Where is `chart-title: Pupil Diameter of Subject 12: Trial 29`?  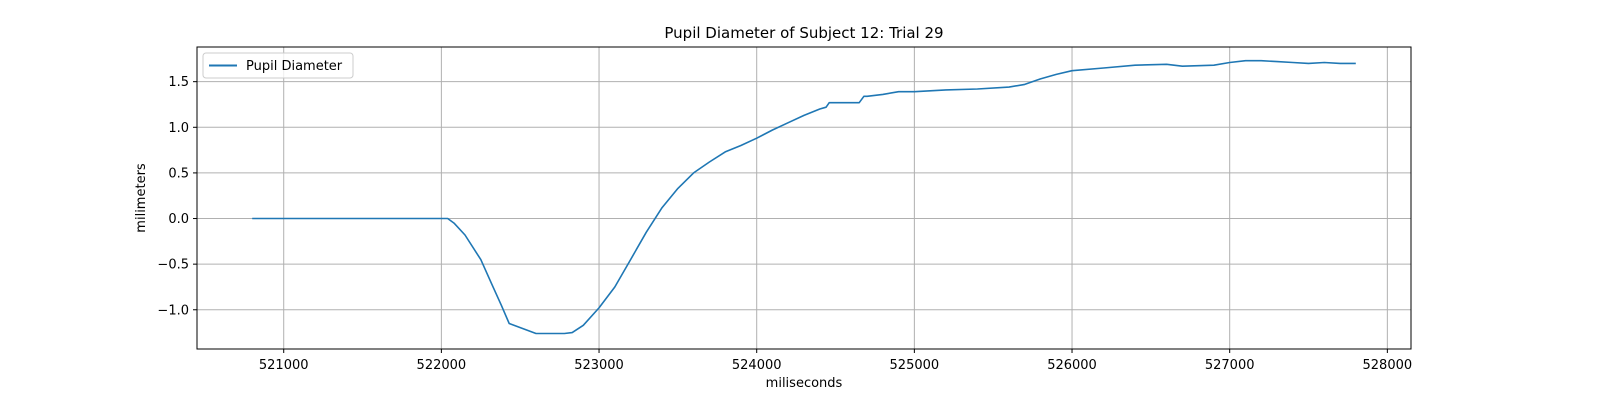
chart-title: Pupil Diameter of Subject 12: Trial 29 is located at coordinates (803, 33).